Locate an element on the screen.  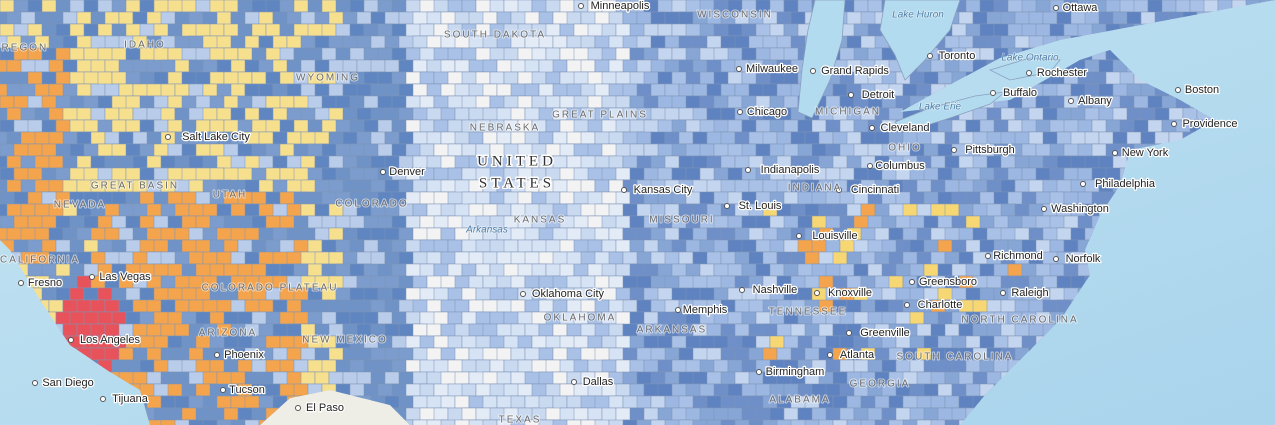
city-label: Nashville is located at coordinates (775, 290).